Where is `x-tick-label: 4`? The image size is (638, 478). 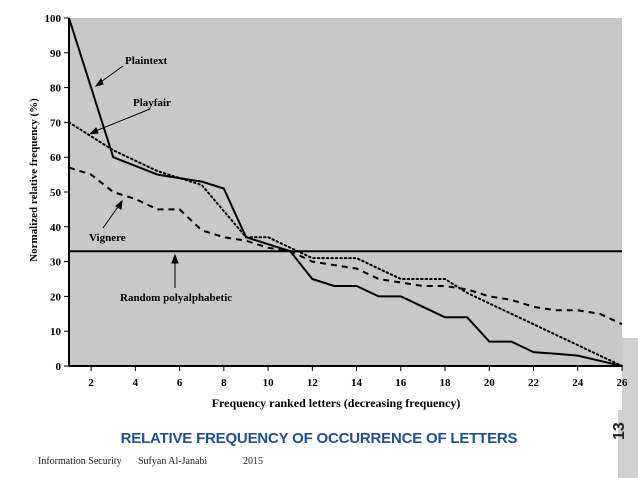
x-tick-label: 4 is located at coordinates (136, 383).